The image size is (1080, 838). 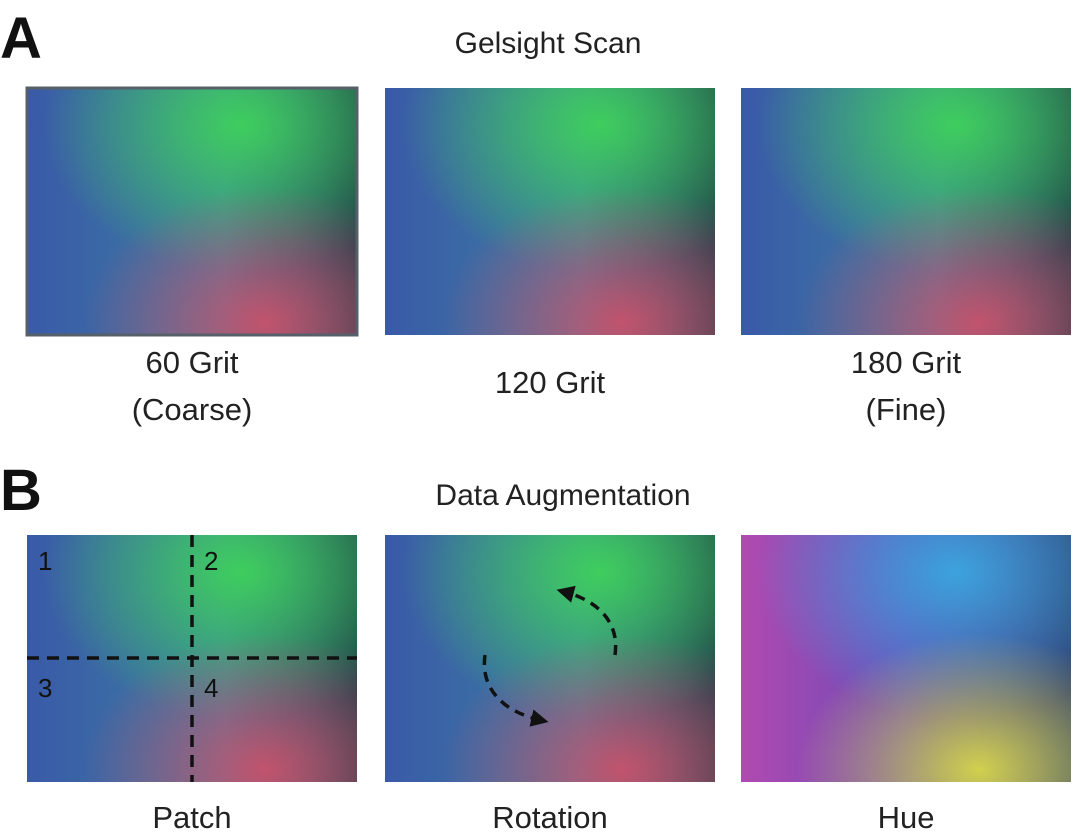 I want to click on image-caption: (Fine), so click(x=906, y=409).